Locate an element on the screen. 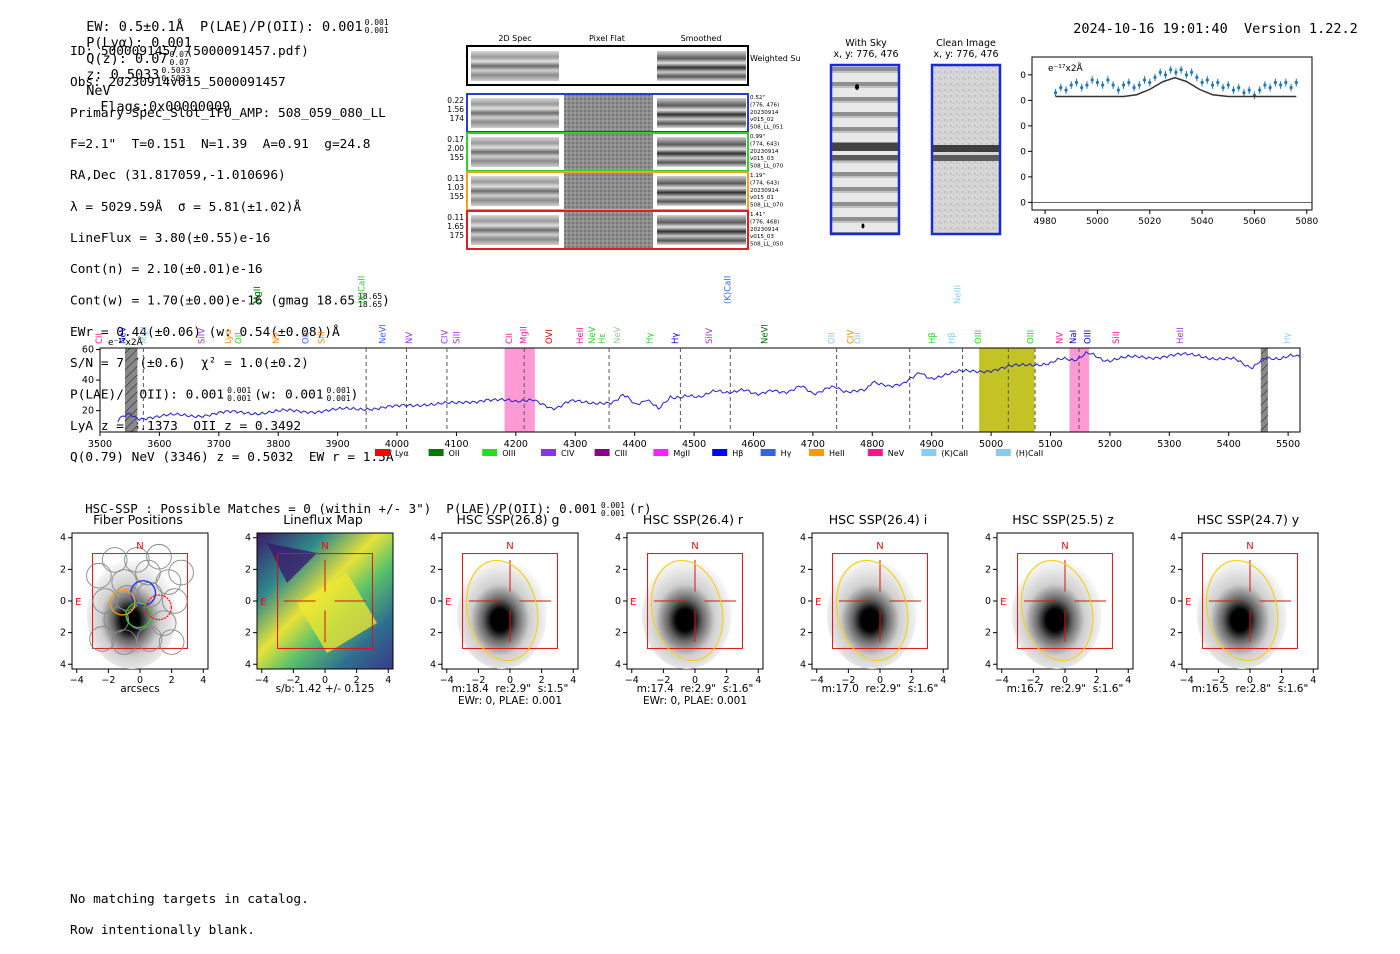  info-radec: RA,Dec (31.817059,-1.010696) is located at coordinates (178, 176).